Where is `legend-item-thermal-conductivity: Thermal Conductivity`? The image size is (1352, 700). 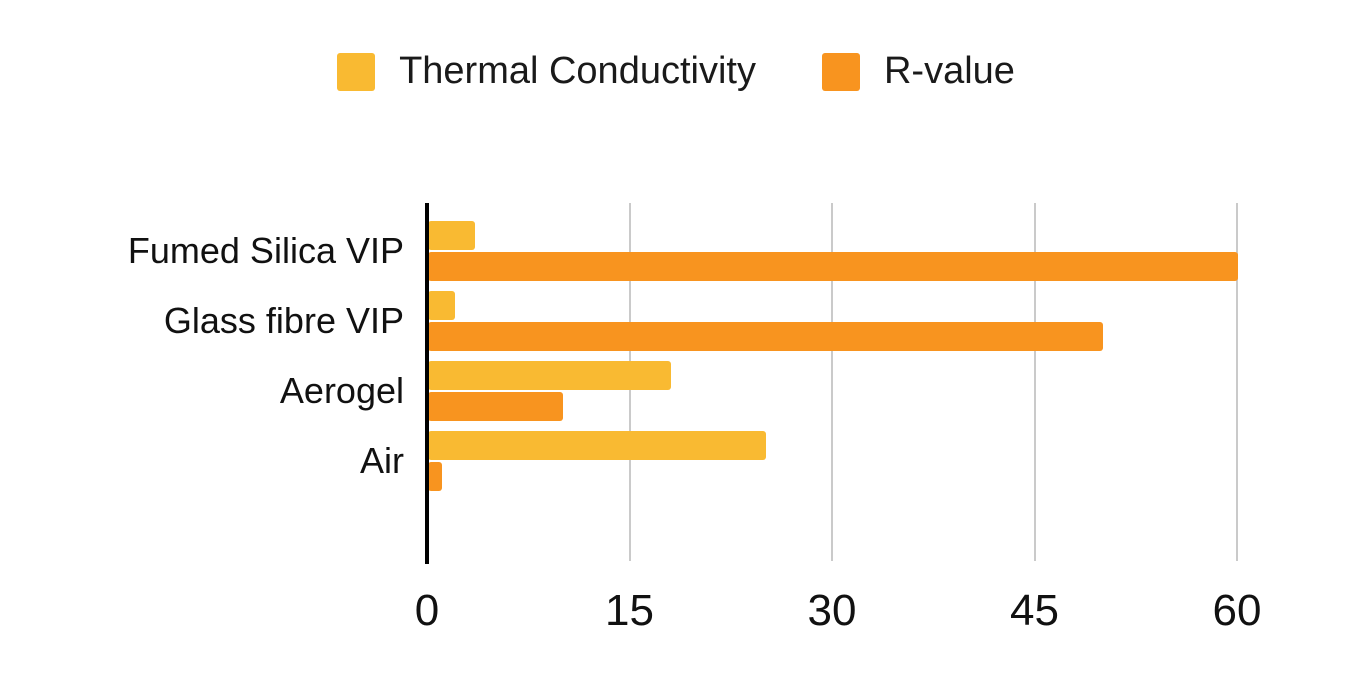 legend-item-thermal-conductivity: Thermal Conductivity is located at coordinates (546, 71).